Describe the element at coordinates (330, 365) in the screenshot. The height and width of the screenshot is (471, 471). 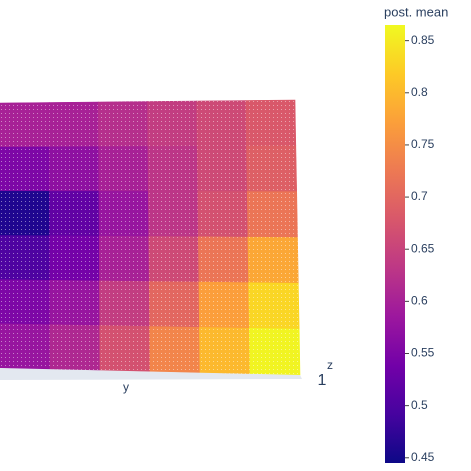
I see `z-axis-title: z` at that location.